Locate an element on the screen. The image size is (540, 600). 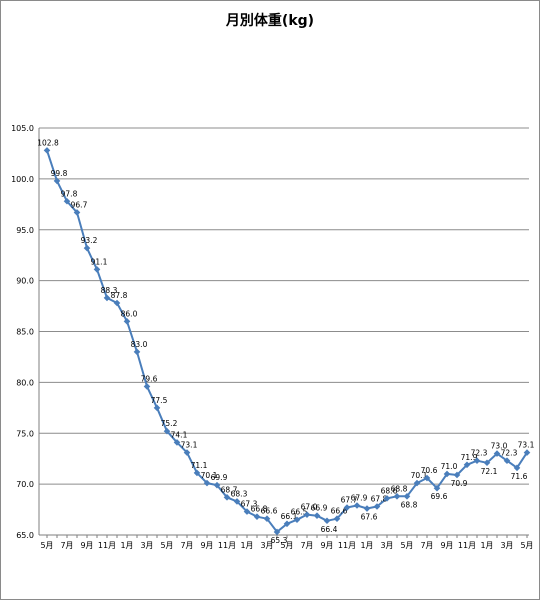
y-tick-label: 90.0 is located at coordinates (25, 281).